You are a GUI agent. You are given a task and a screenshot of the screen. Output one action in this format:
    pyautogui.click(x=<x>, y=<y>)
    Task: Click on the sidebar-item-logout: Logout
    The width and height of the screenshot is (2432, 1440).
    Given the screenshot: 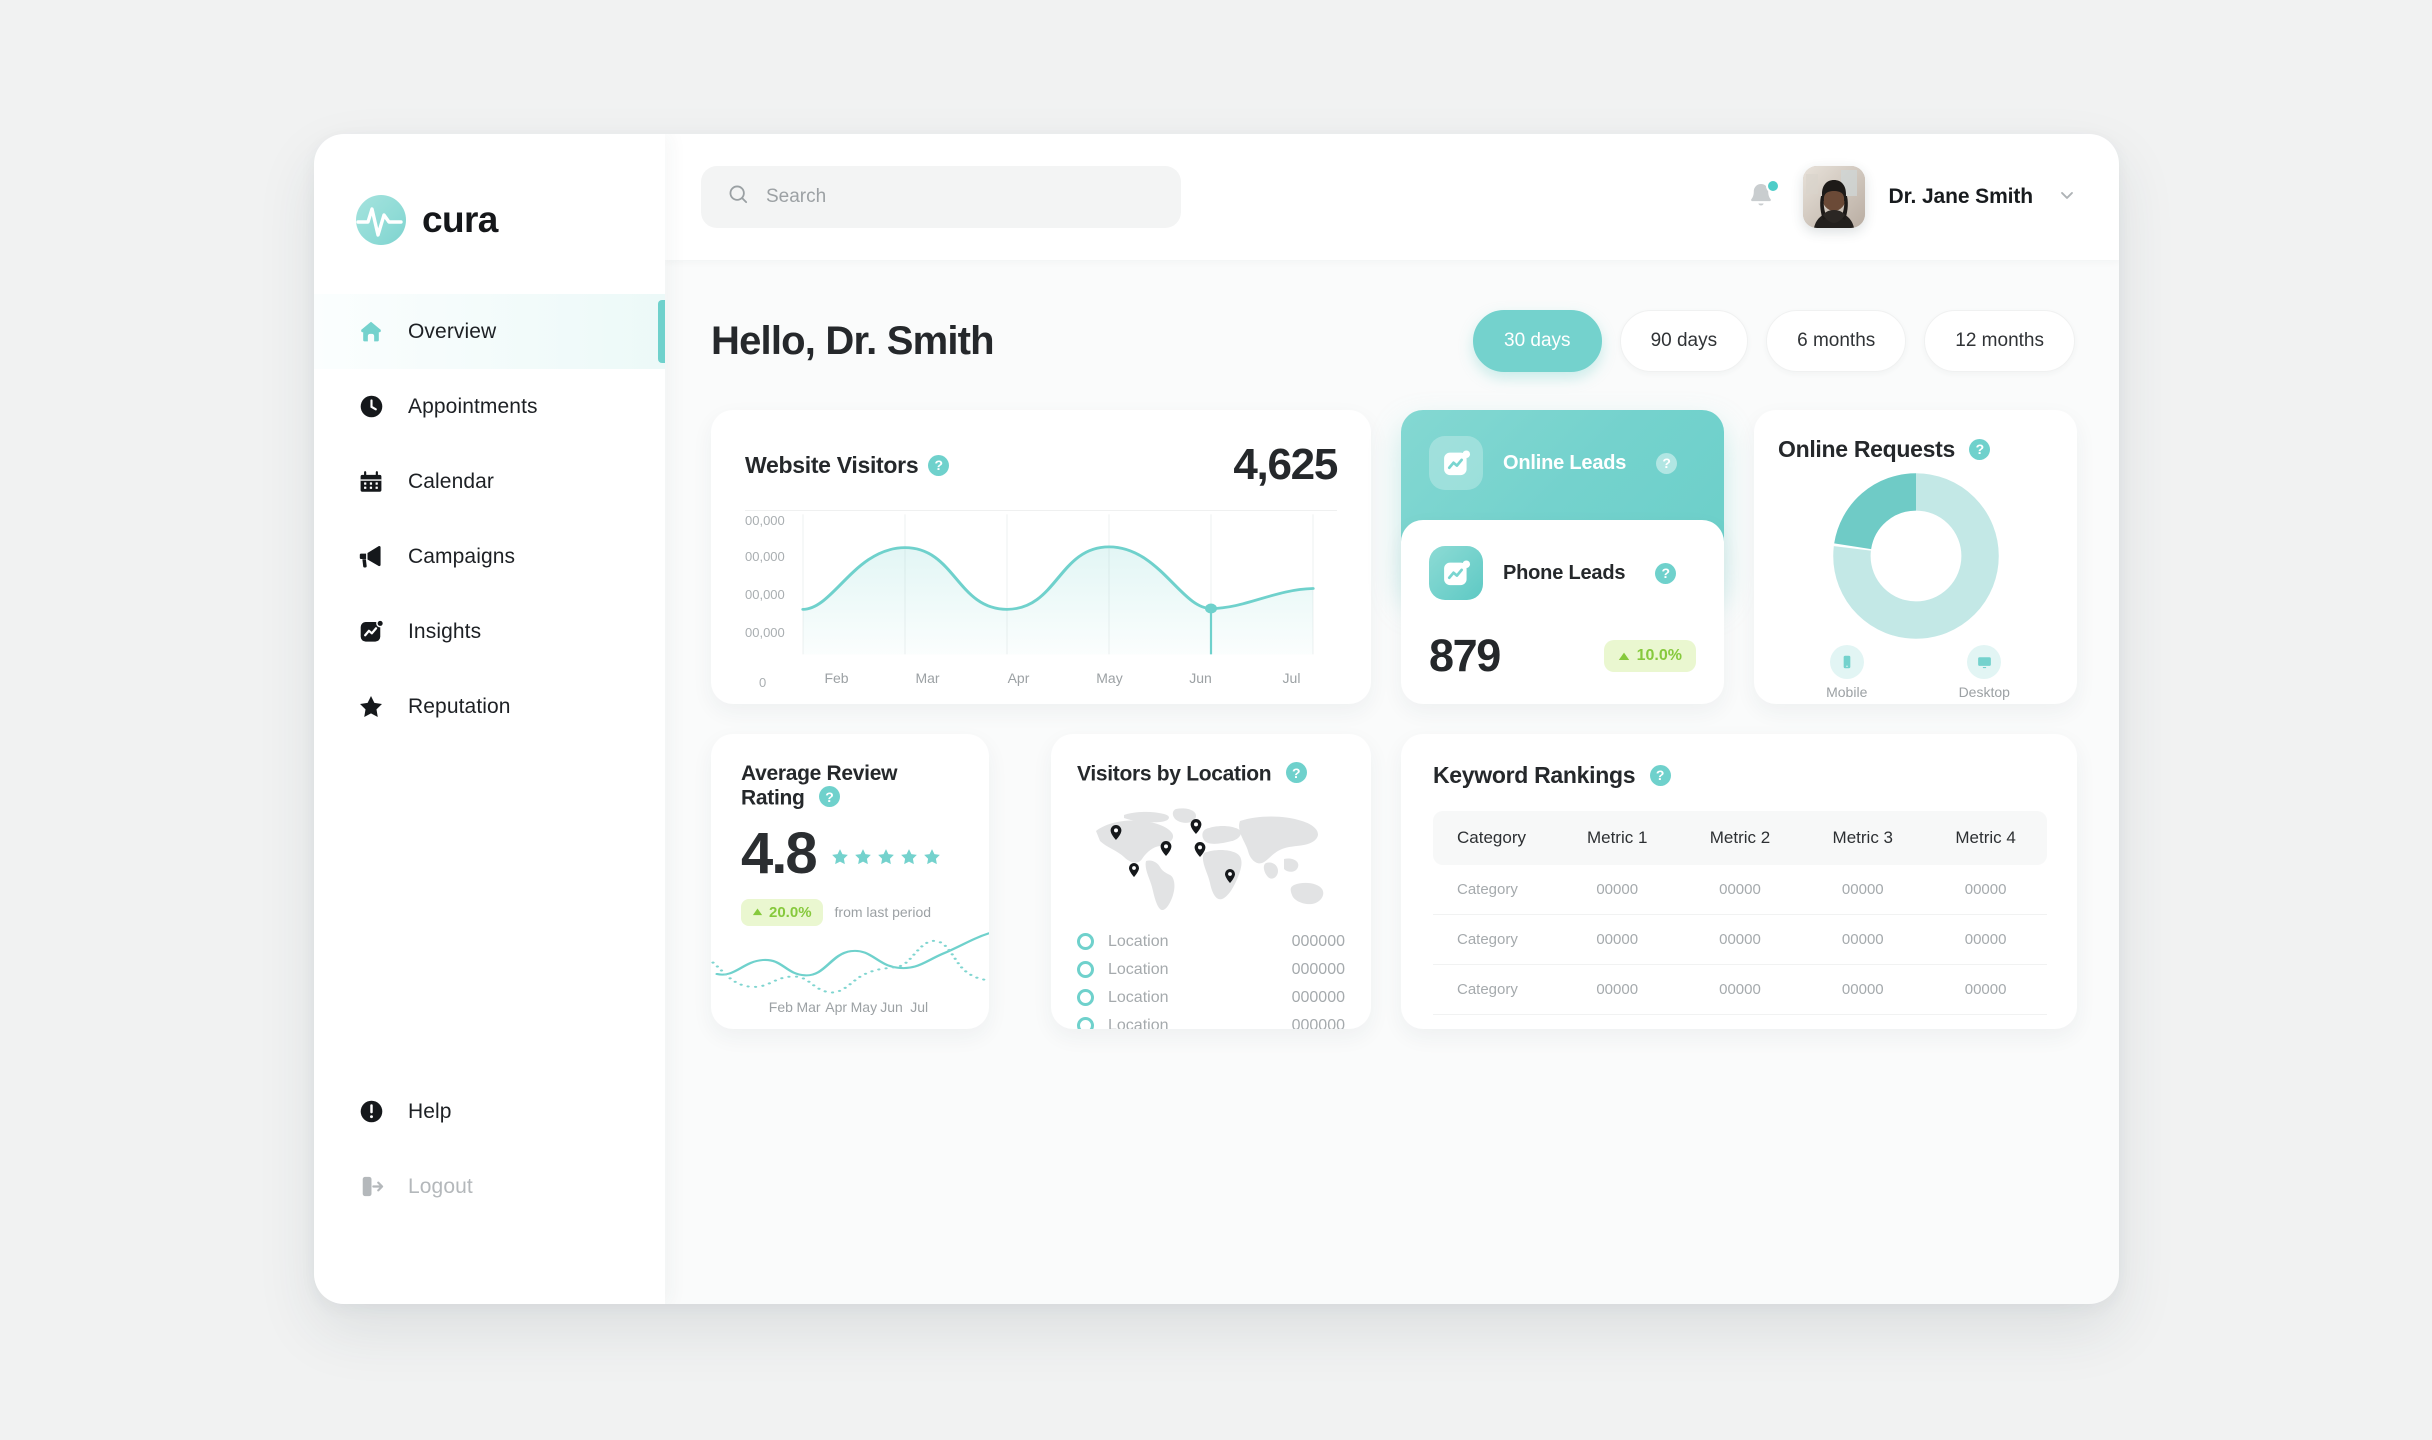 What is the action you would take?
    pyautogui.click(x=489, y=1186)
    